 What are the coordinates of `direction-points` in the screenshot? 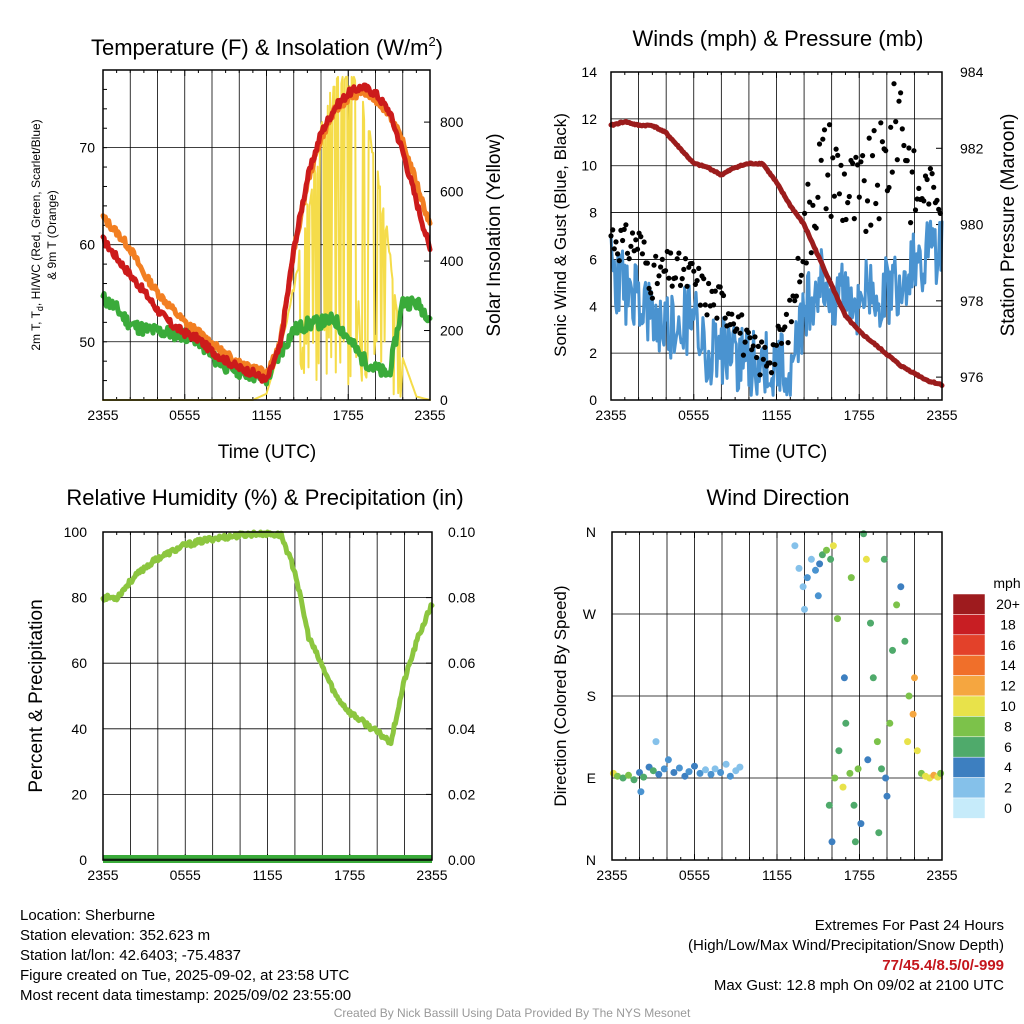 It's located at (777, 688).